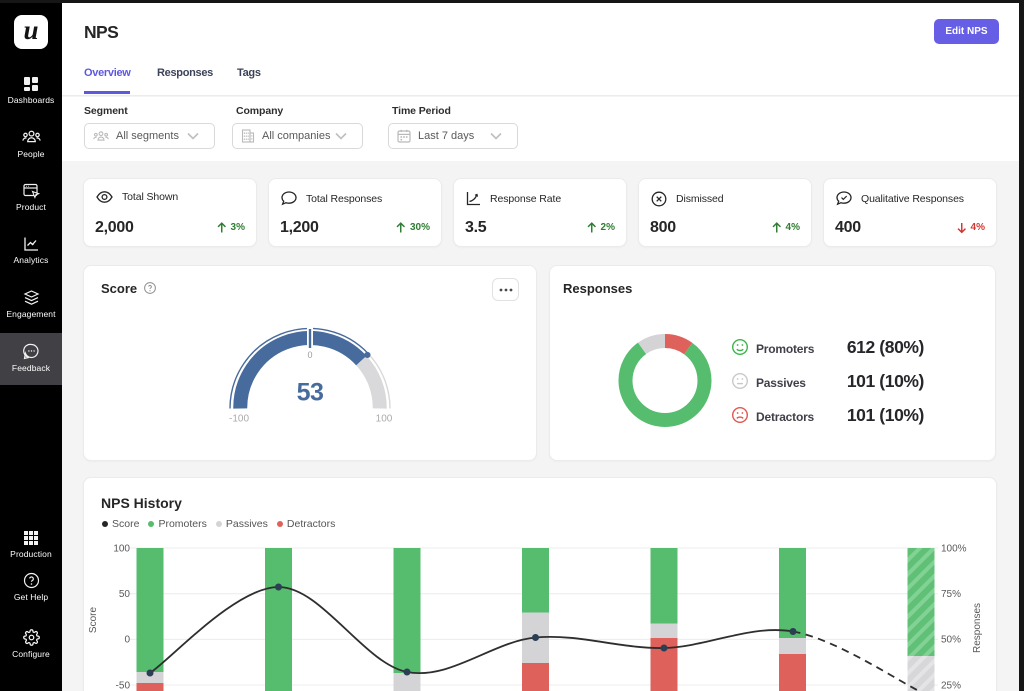 This screenshot has height=691, width=1024. I want to click on svg-text: 50%, so click(951, 640).